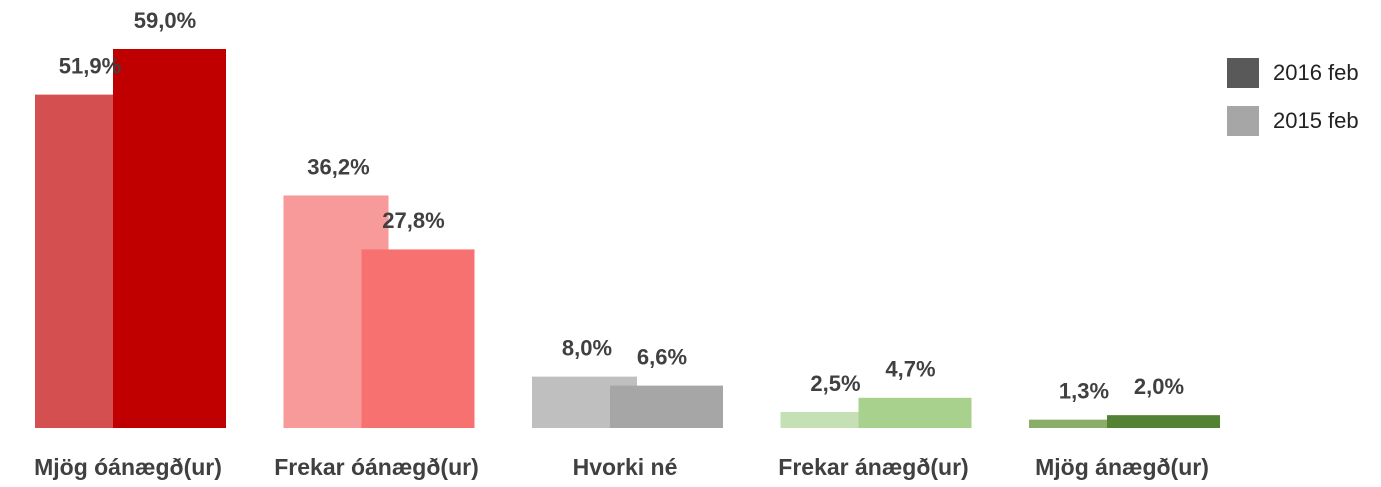 The image size is (1381, 487). Describe the element at coordinates (662, 356) in the screenshot. I see `value-label: 6,6%` at that location.